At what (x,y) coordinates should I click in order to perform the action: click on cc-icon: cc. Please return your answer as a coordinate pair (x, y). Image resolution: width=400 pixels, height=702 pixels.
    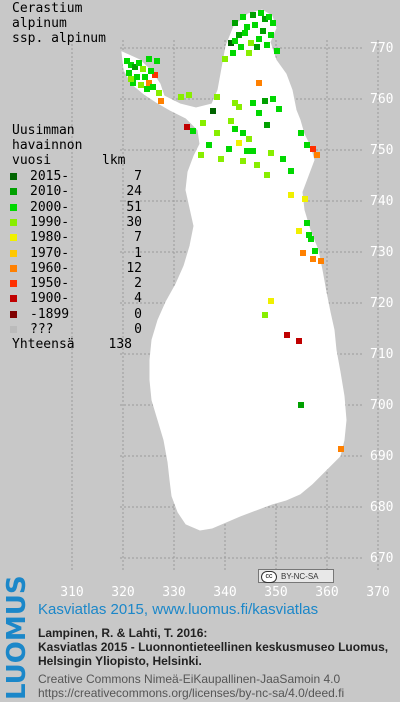
    Looking at the image, I should click on (269, 577).